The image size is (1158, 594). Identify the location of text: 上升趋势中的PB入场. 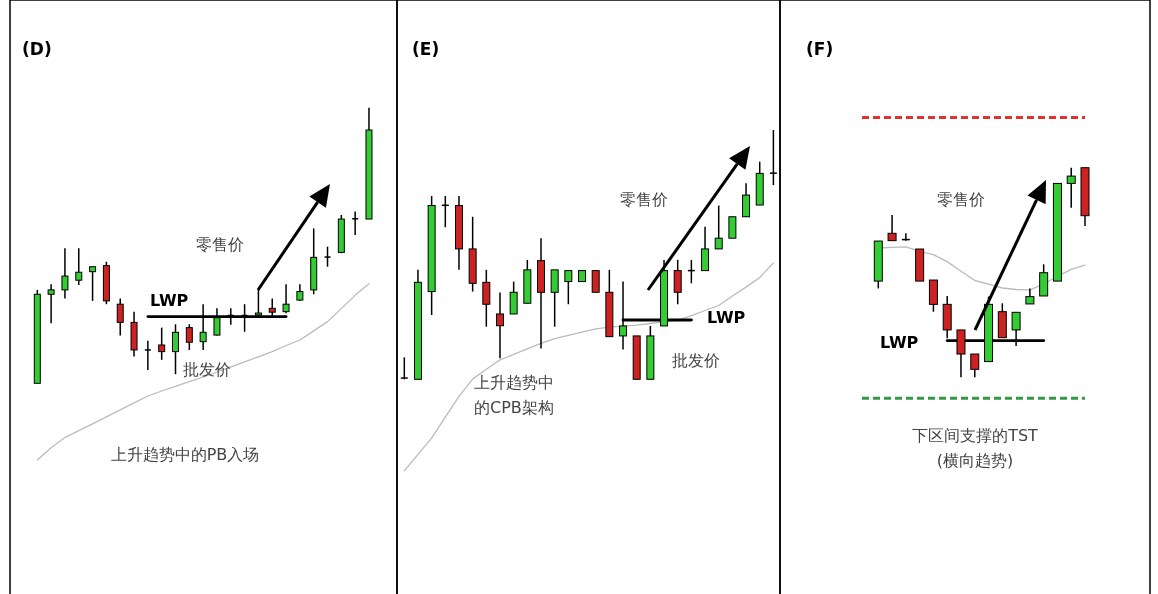
(185, 454).